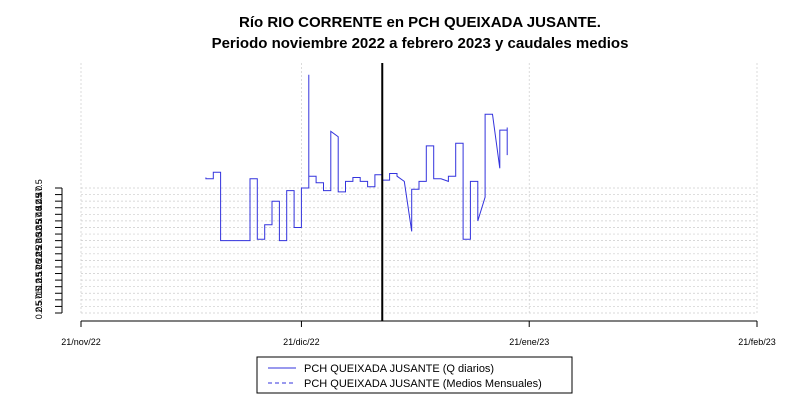 The width and height of the screenshot is (800, 400). I want to click on y-tick-label: 2.5, so click(39, 306).